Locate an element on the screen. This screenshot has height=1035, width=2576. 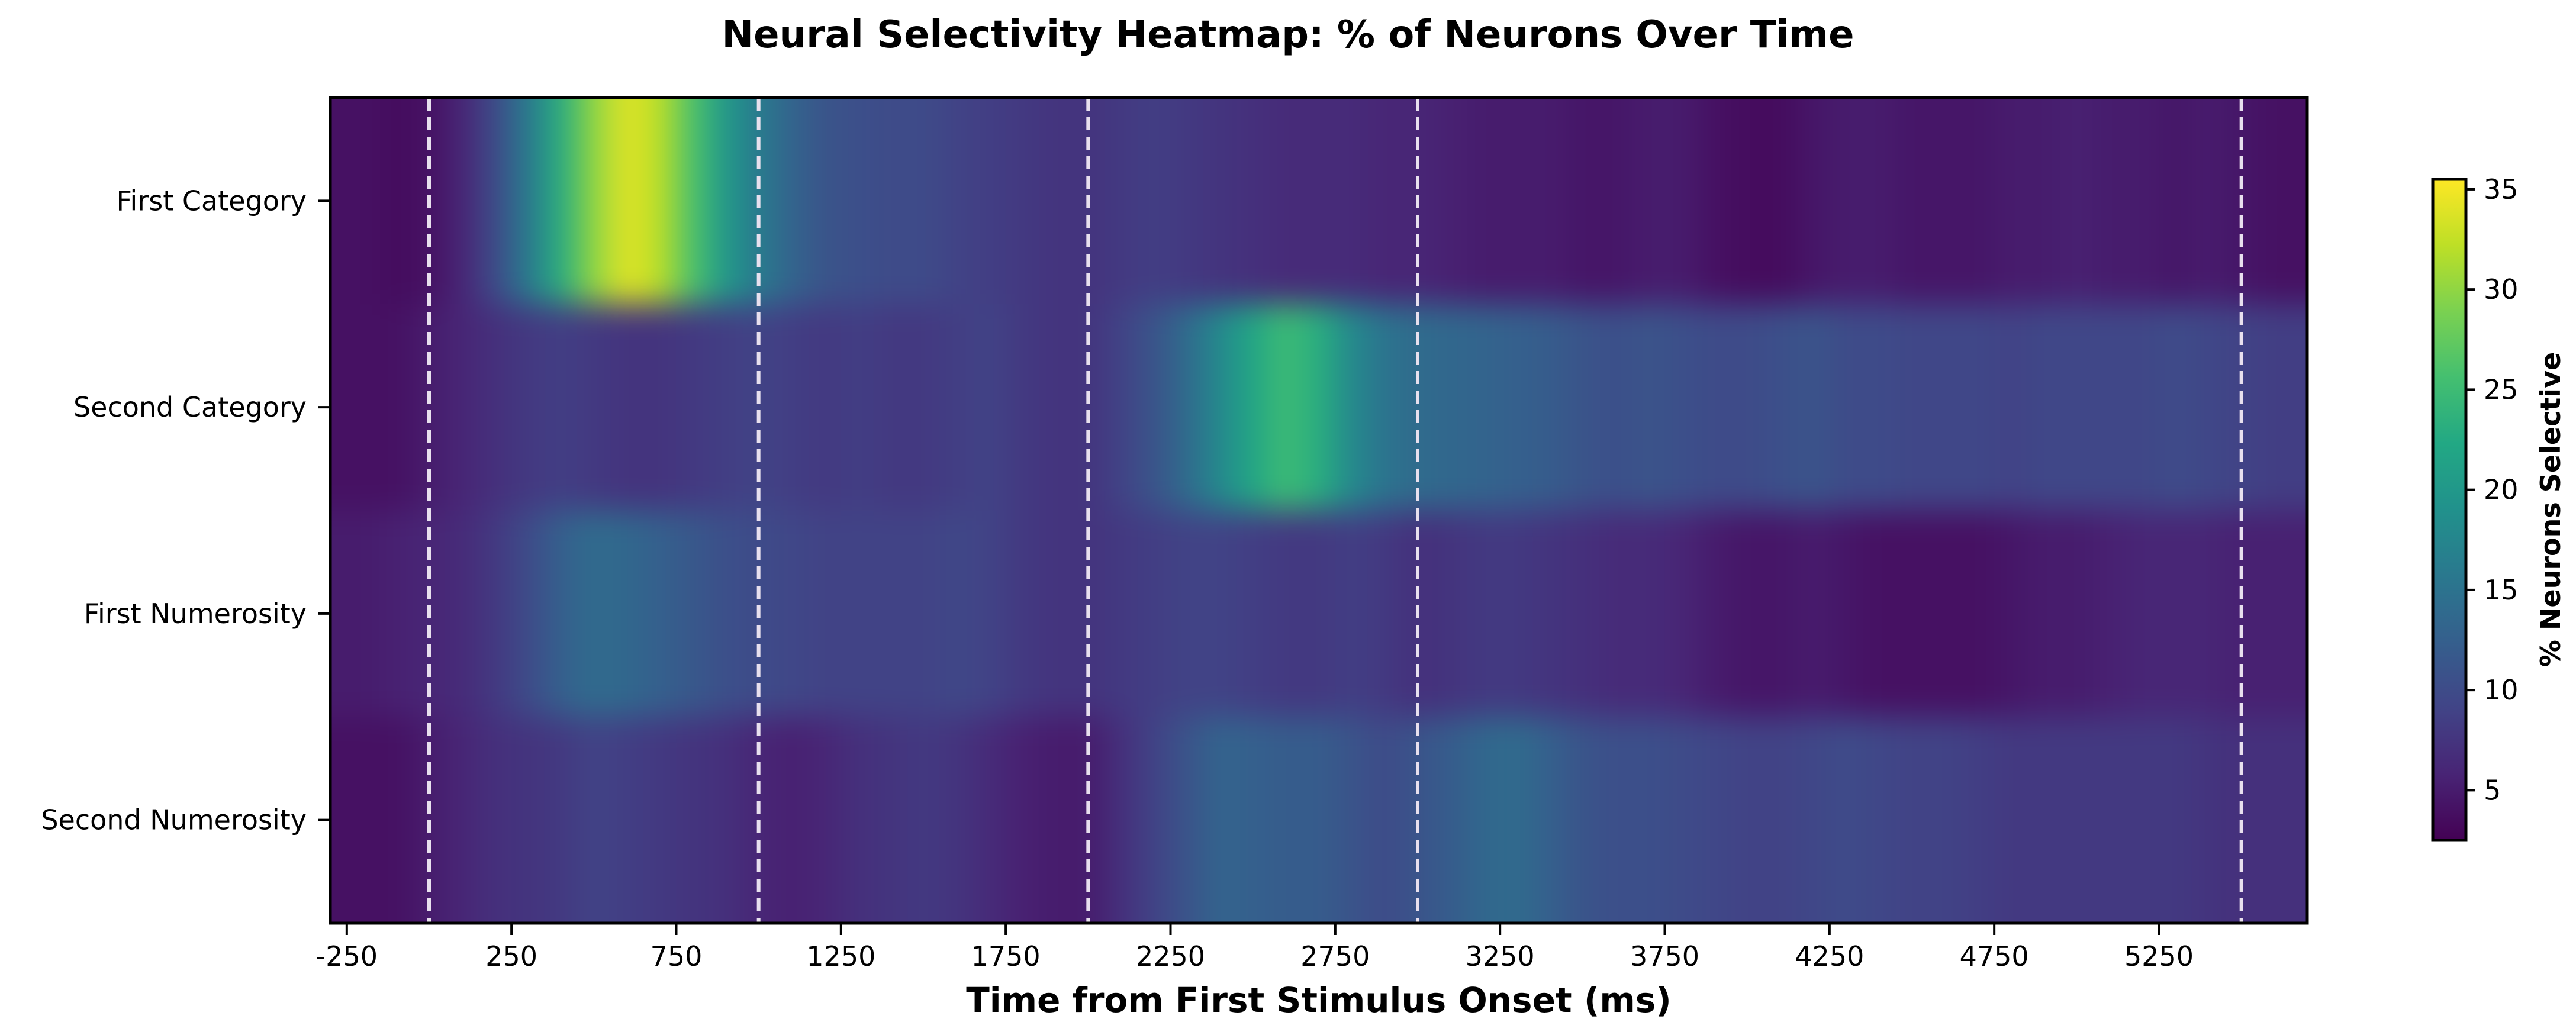
x-tick-label: 5250 is located at coordinates (2159, 956).